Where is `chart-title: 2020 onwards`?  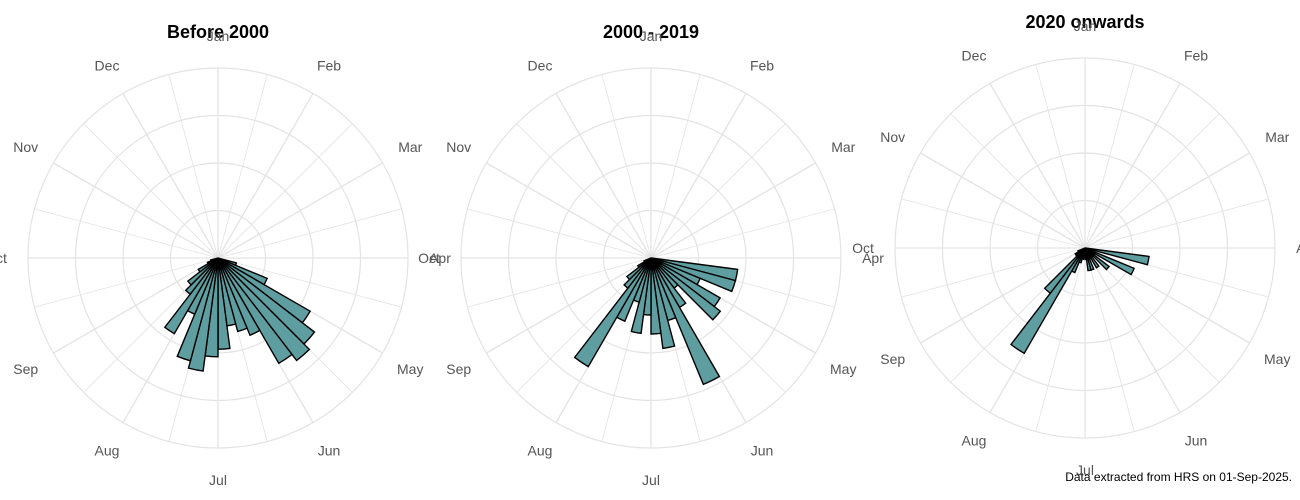
chart-title: 2020 onwards is located at coordinates (1084, 22).